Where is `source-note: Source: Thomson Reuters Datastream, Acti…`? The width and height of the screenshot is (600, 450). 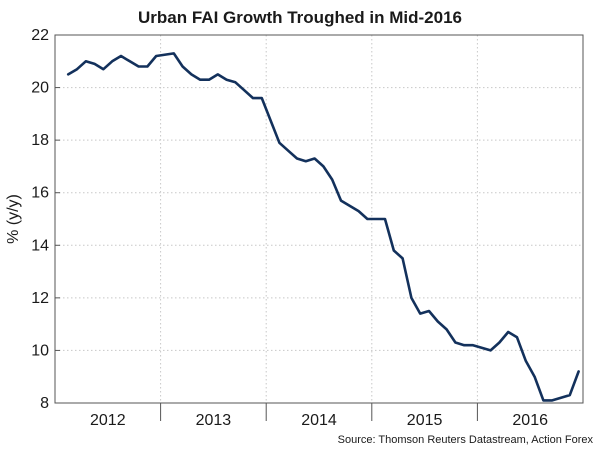 source-note: Source: Thomson Reuters Datastream, Acti… is located at coordinates (466, 440).